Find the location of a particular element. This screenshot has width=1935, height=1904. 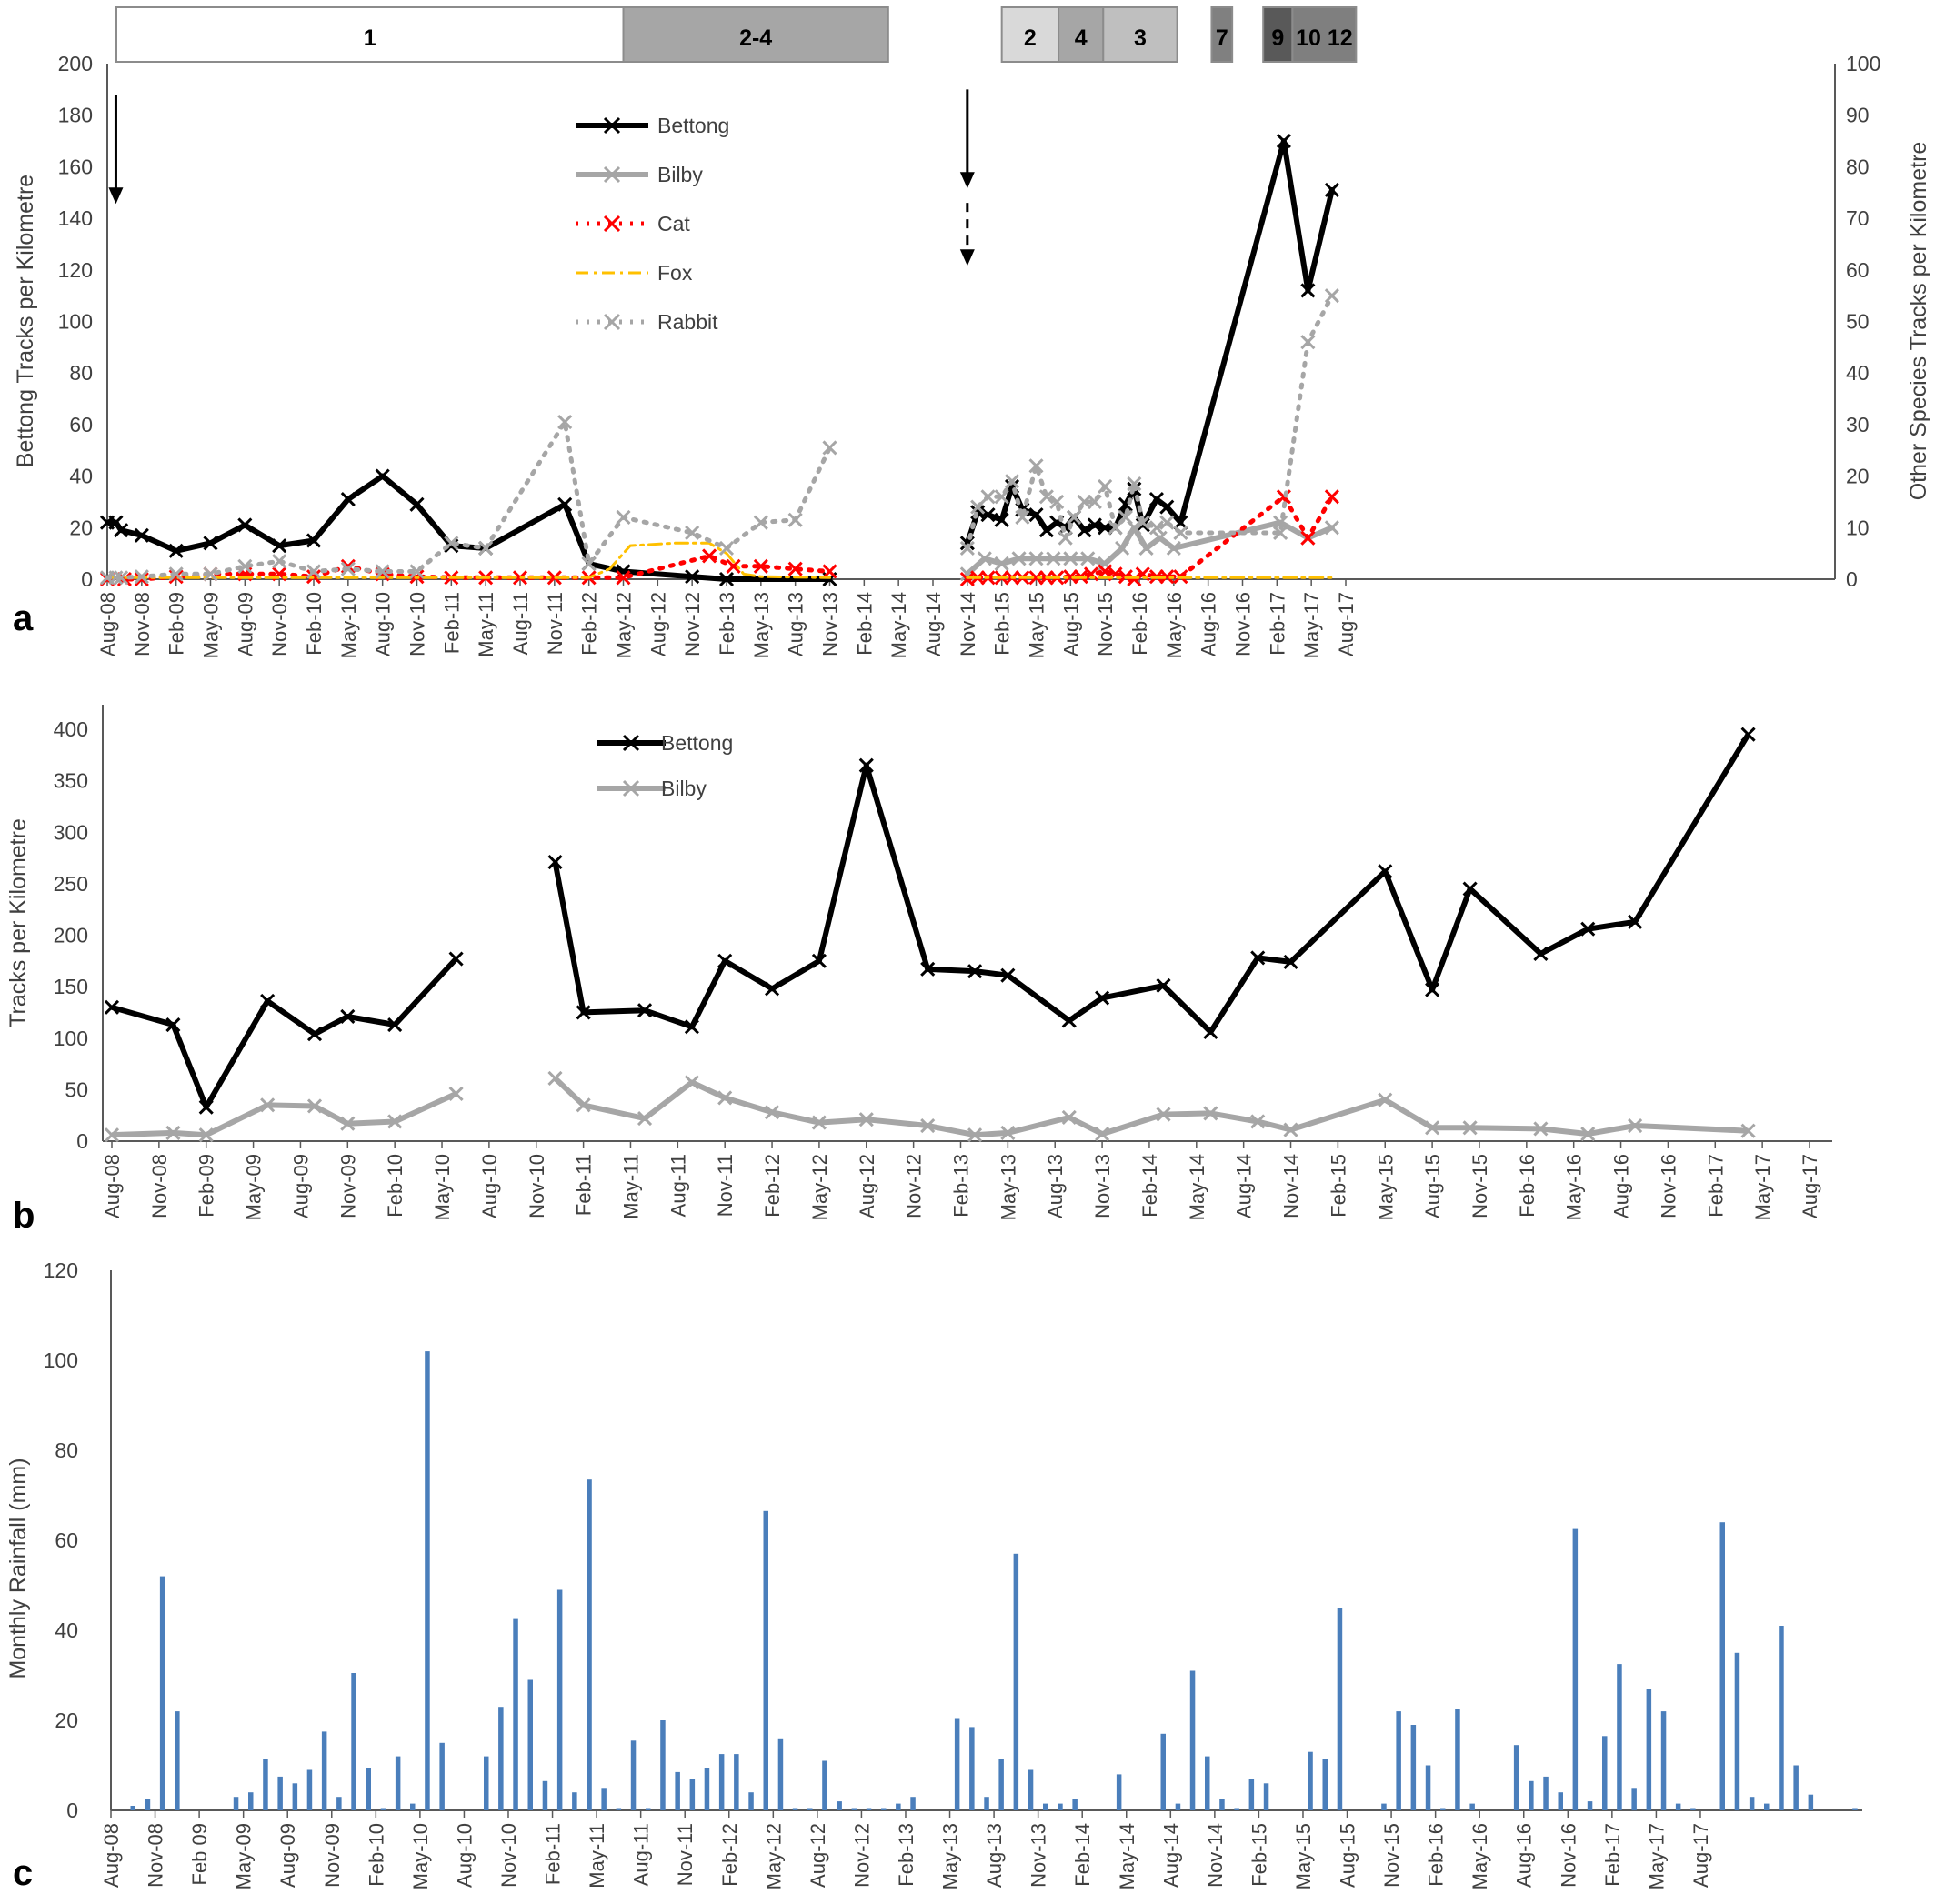

panel-b-xtick-label: Feb-09 is located at coordinates (207, 1186).